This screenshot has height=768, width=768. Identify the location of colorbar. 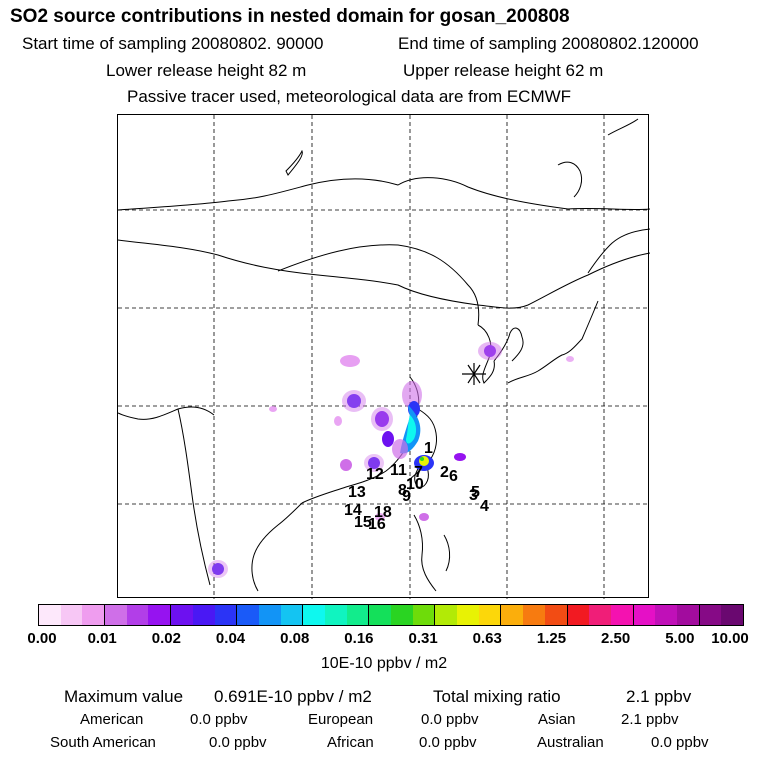
(391, 615).